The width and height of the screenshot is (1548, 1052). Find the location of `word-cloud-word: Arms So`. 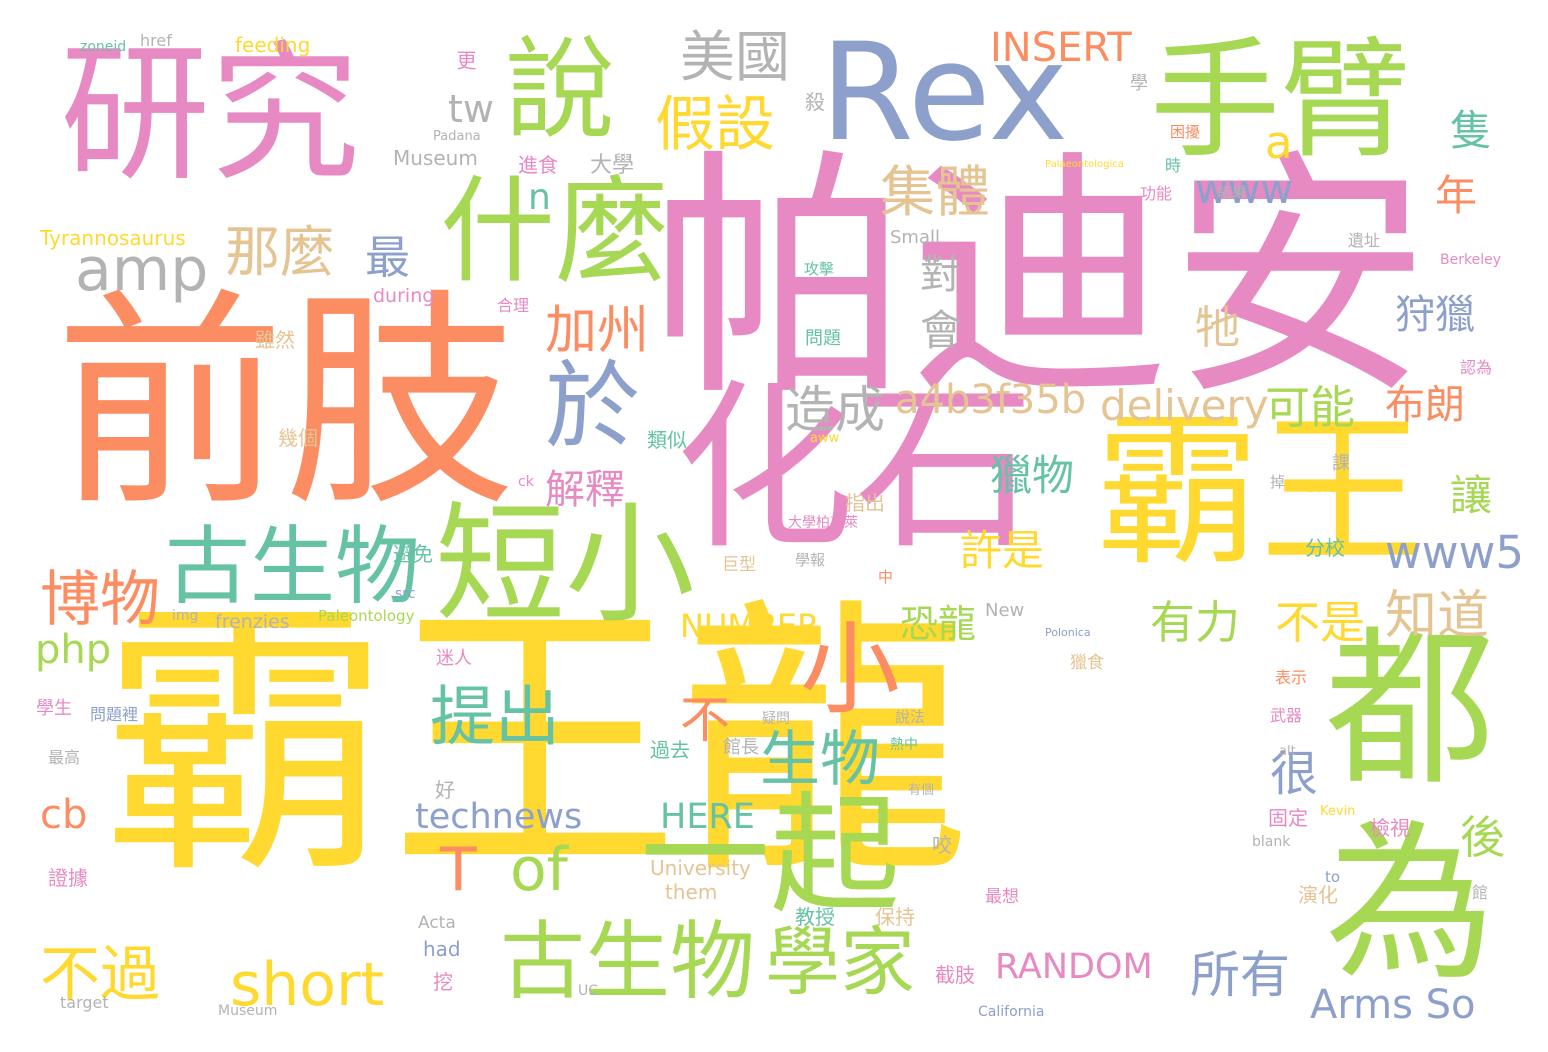

word-cloud-word: Arms So is located at coordinates (1393, 1005).